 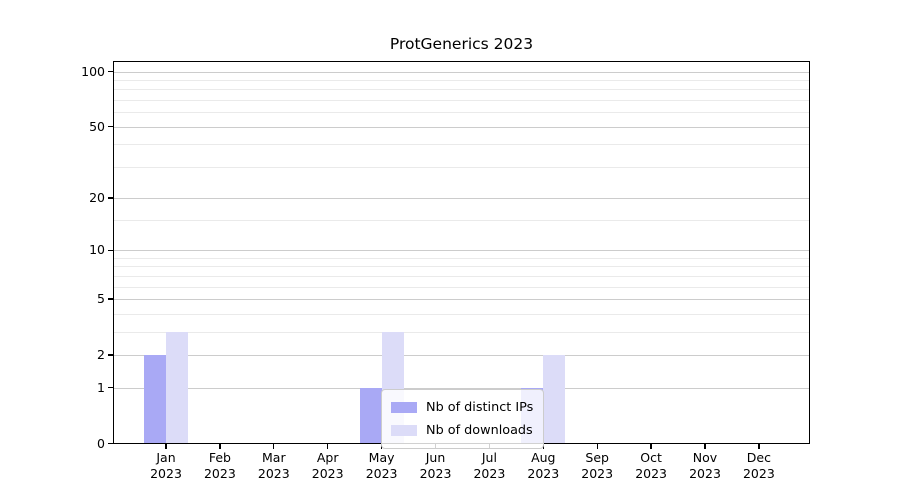 I want to click on legend-item: Nb of downloads, so click(x=462, y=430).